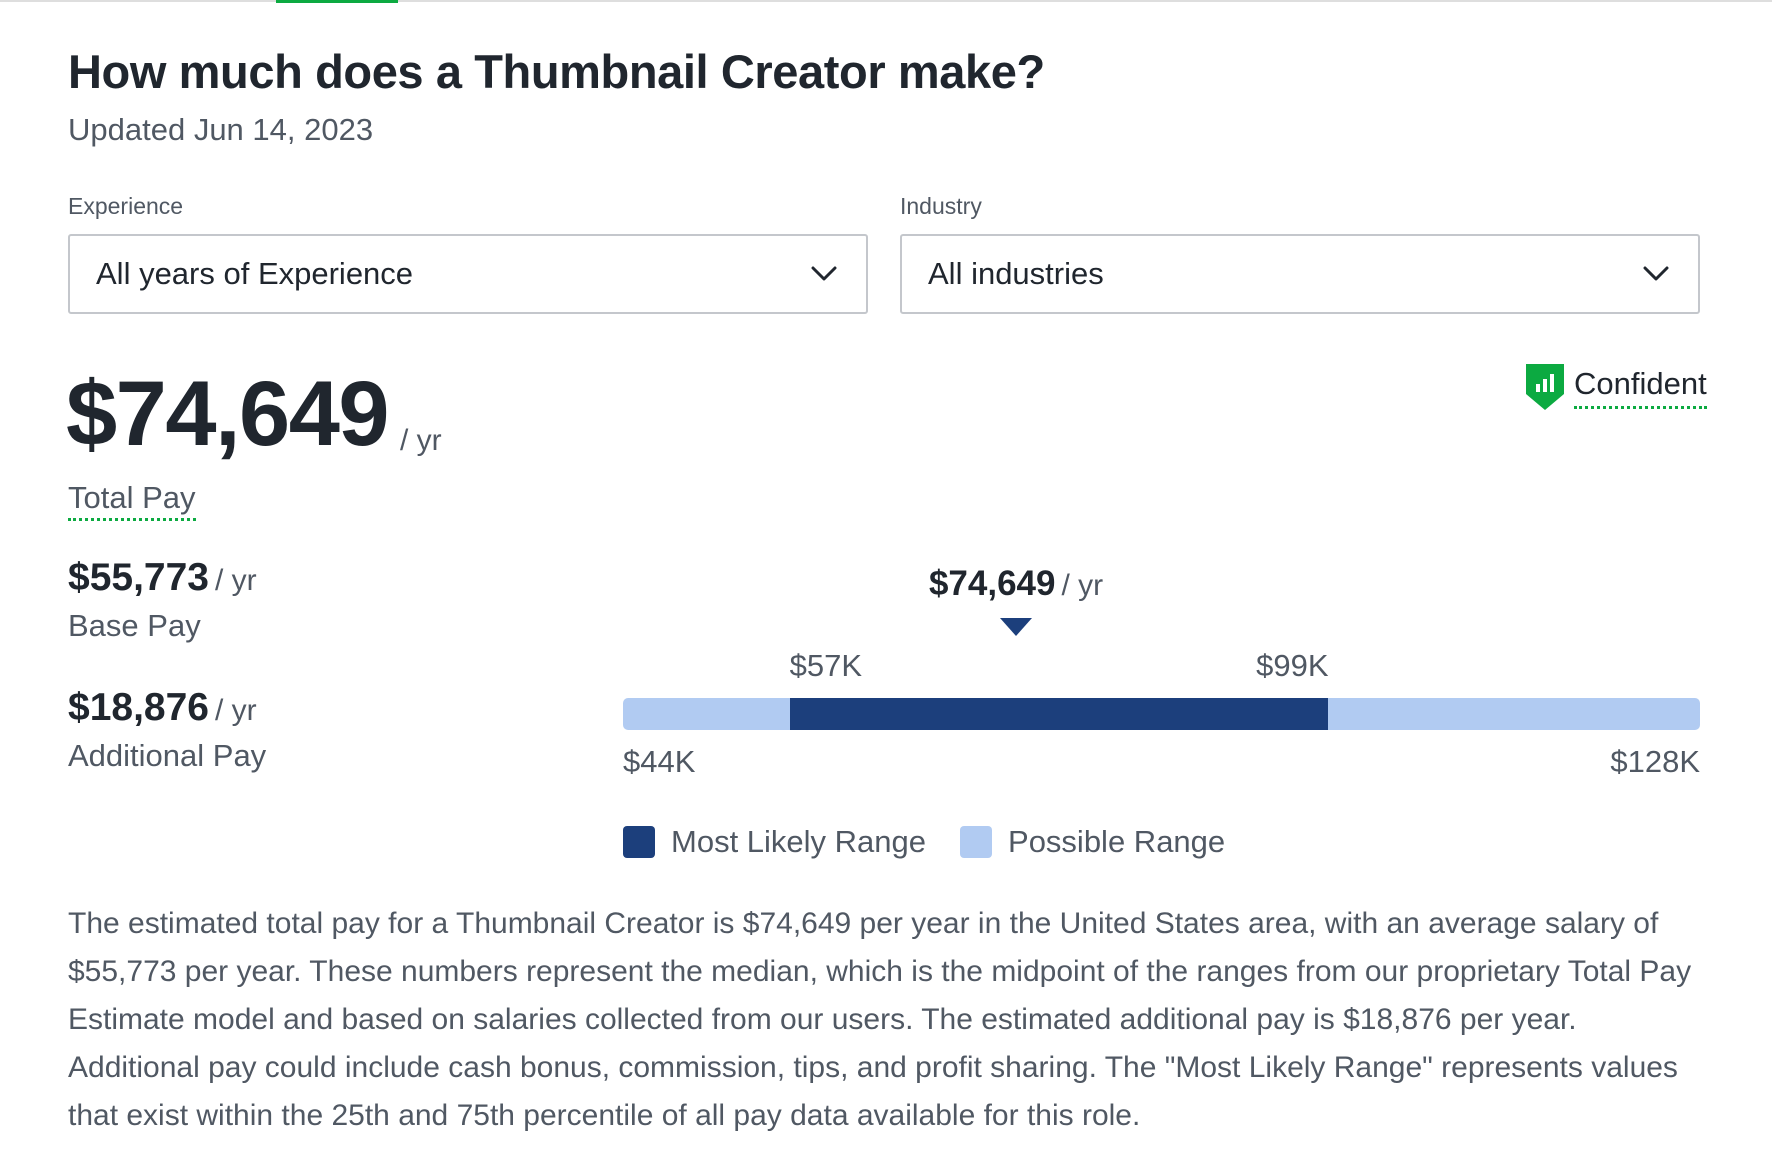 The width and height of the screenshot is (1772, 1162). What do you see at coordinates (468, 274) in the screenshot?
I see `experience-dropdown: All years of Experience` at bounding box center [468, 274].